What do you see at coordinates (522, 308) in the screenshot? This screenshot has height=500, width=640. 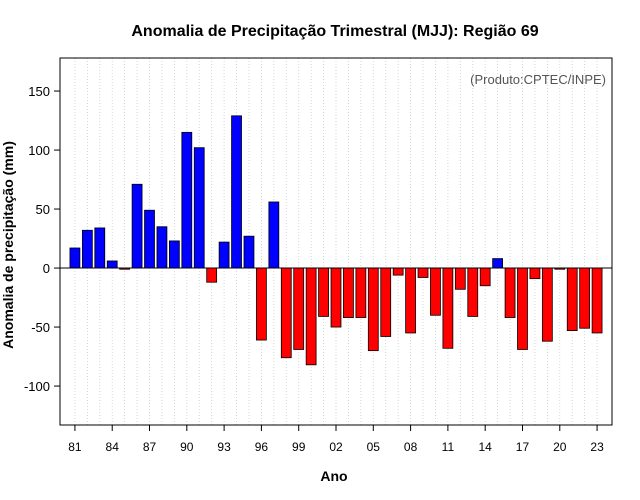 I see `bar-2017` at bounding box center [522, 308].